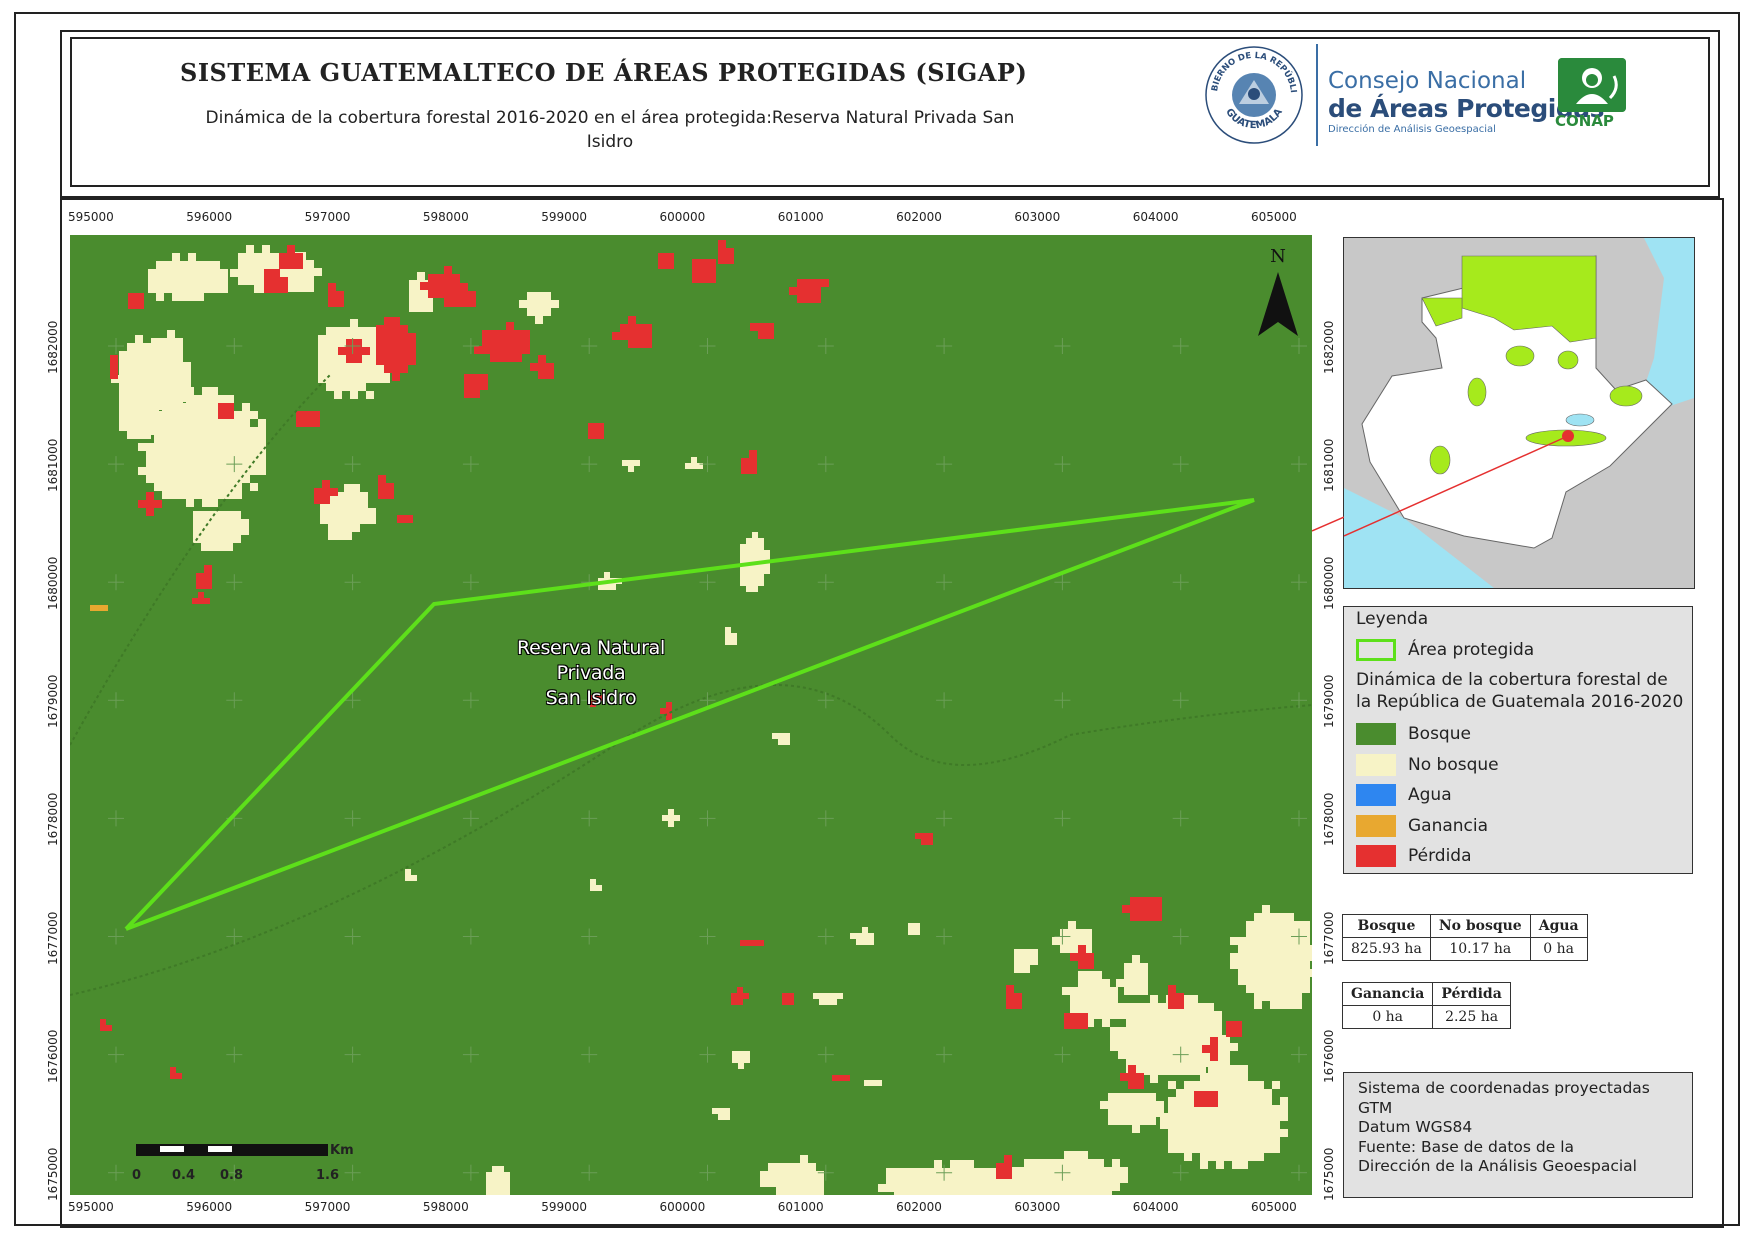 This screenshot has height=1240, width=1754. What do you see at coordinates (1558, 926) in the screenshot?
I see `stats-header-agua: Agua` at bounding box center [1558, 926].